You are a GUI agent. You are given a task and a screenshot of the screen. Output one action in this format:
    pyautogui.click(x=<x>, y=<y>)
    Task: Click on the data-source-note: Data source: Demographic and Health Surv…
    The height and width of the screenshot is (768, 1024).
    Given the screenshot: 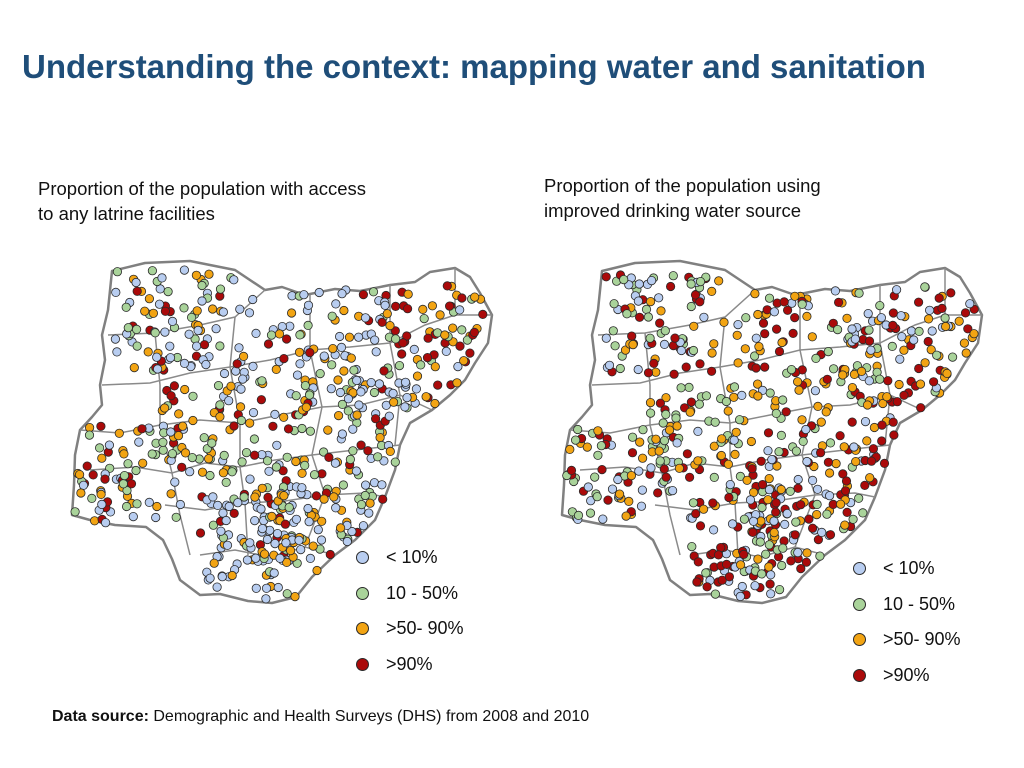 What is the action you would take?
    pyautogui.click(x=320, y=717)
    